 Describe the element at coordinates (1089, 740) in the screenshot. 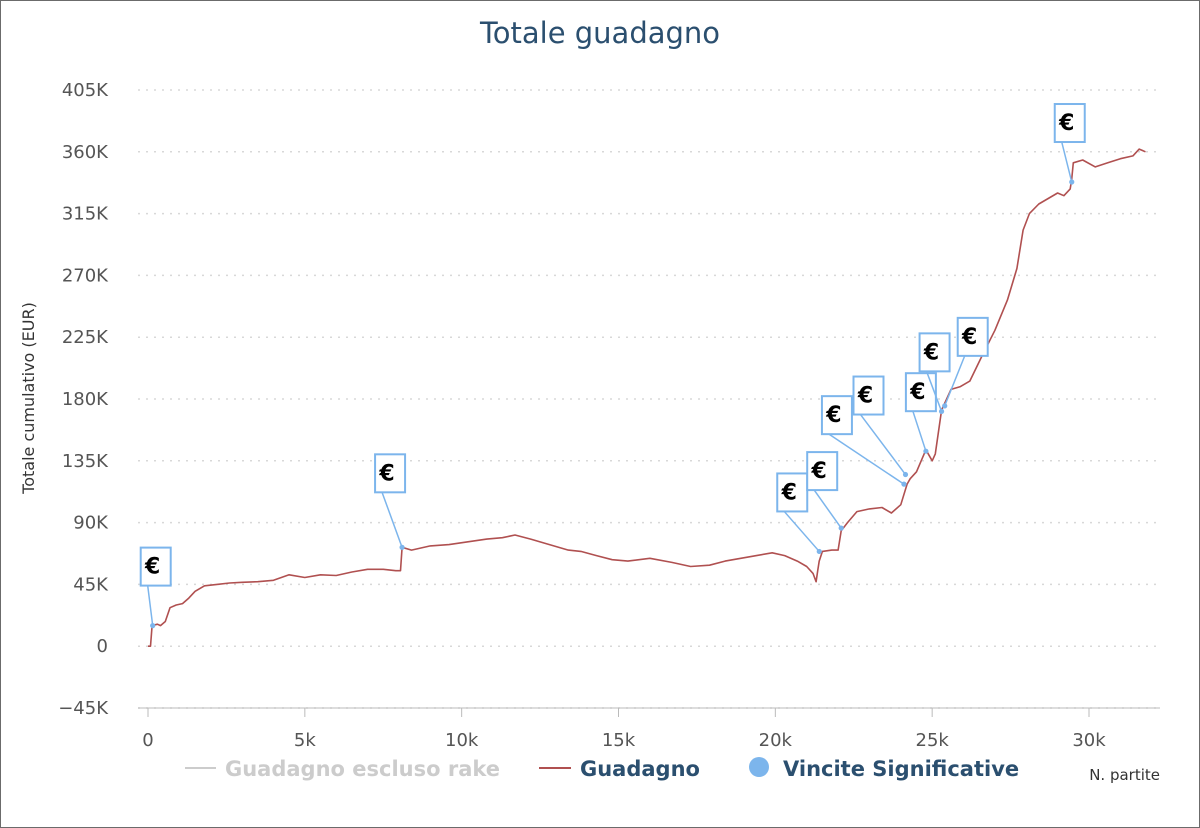

I see `x-tick-label: 30k` at that location.